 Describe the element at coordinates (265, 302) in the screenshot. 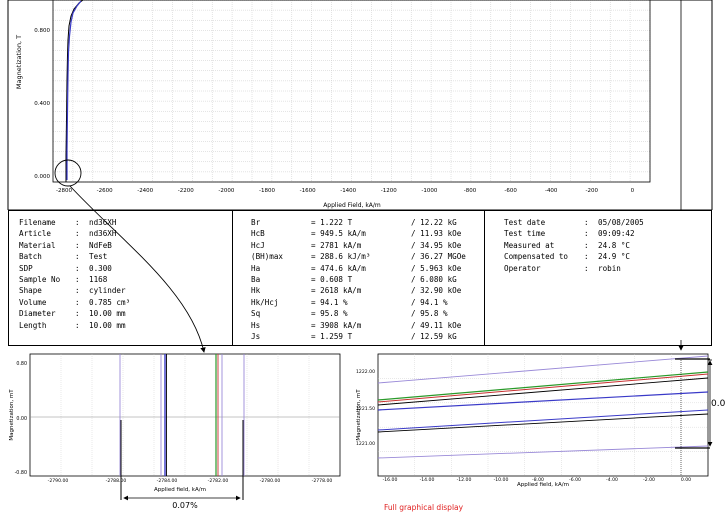

I see `result-label: Hk/Hcj` at that location.